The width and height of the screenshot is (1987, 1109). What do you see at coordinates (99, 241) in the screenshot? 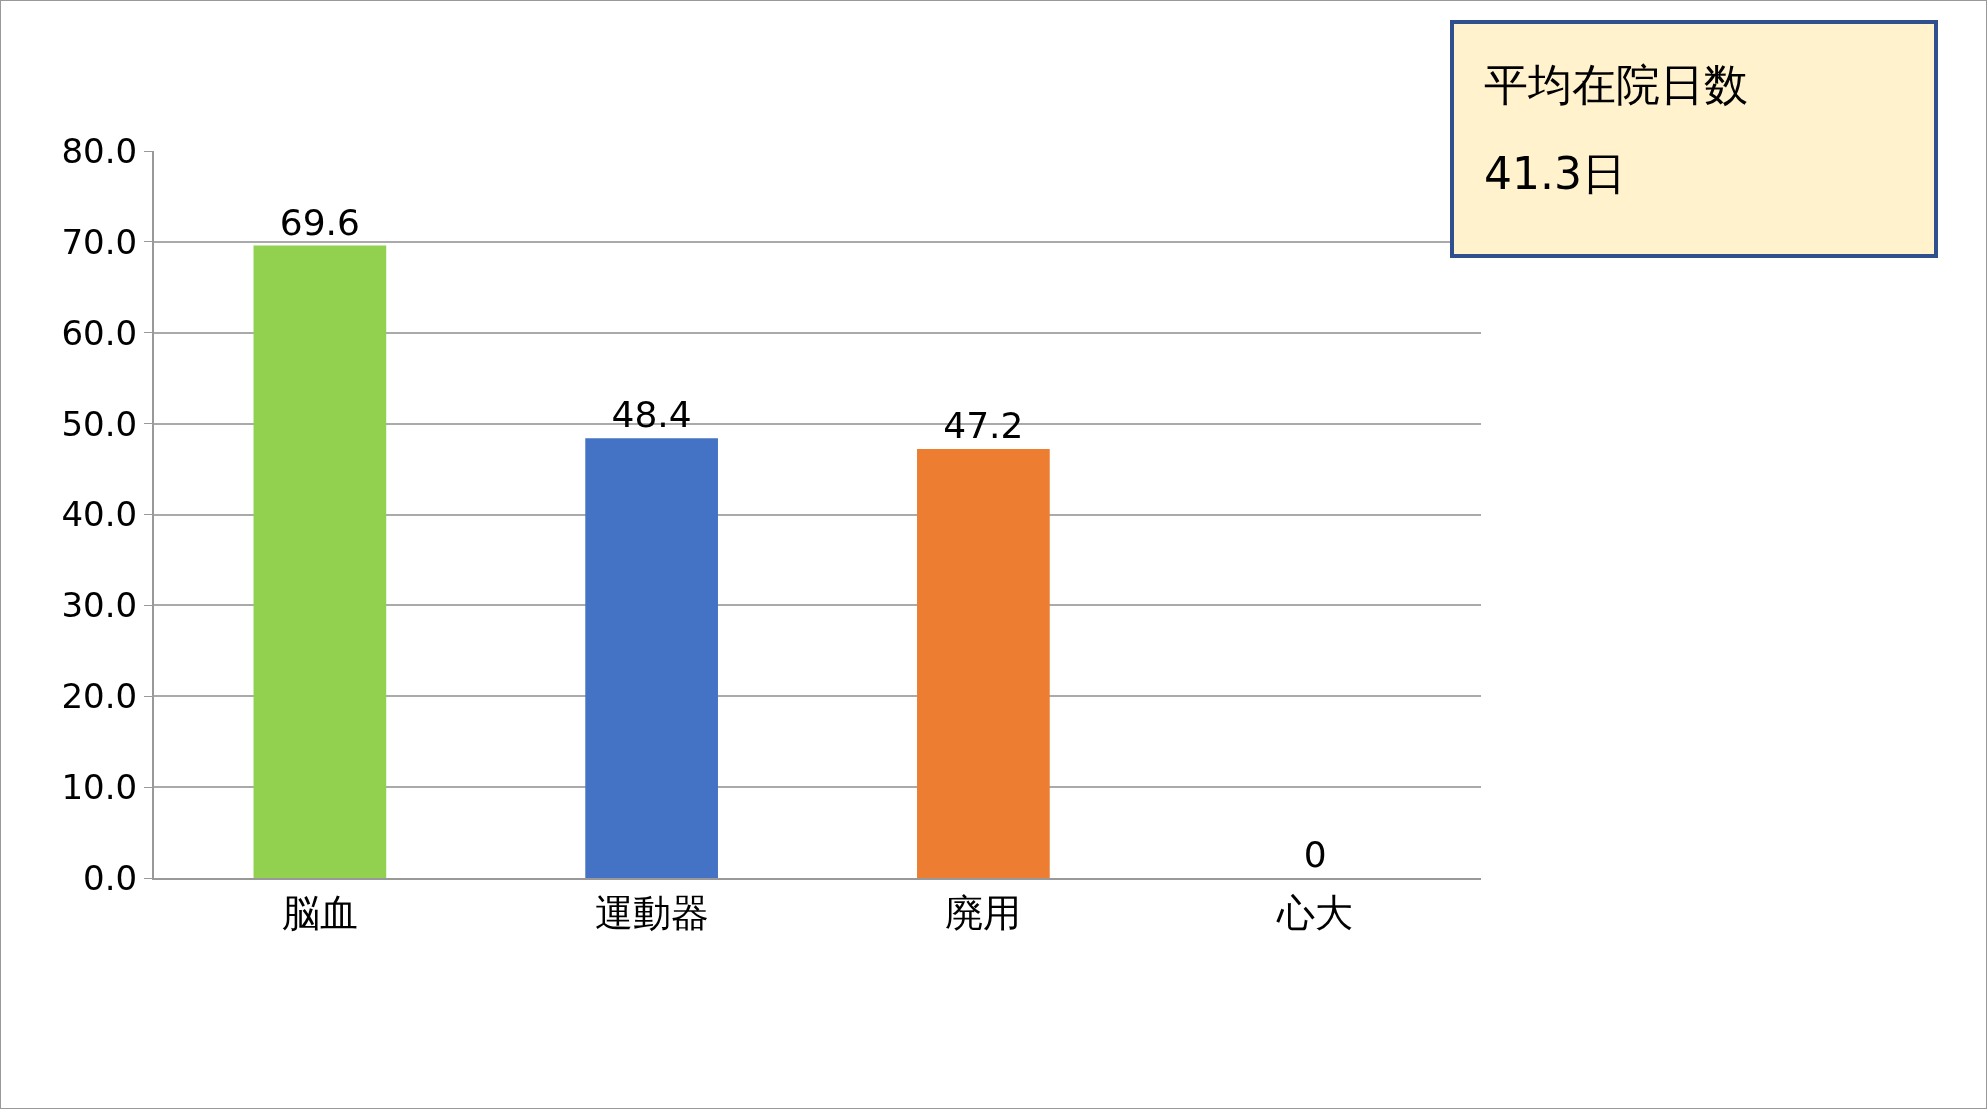
I see `y-tick-label: 70.0` at bounding box center [99, 241].